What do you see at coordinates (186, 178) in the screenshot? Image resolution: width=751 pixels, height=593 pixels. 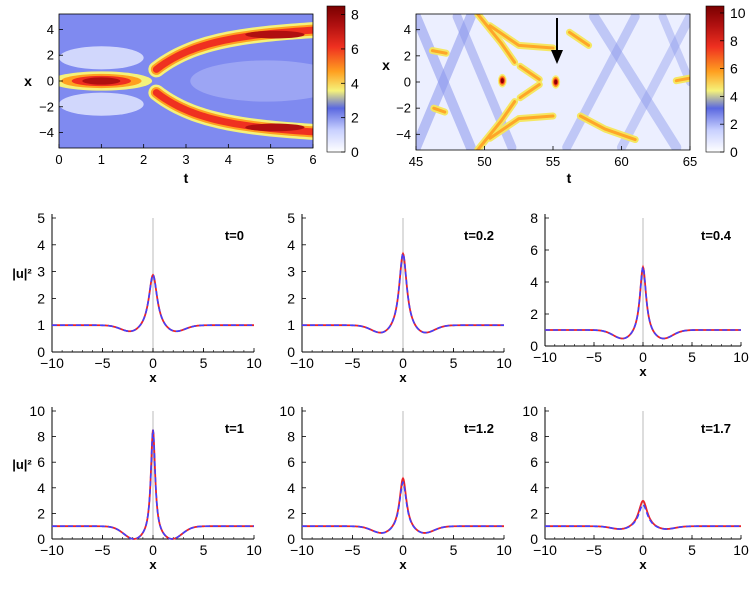 I see `heatmap-left-xlabel: t` at bounding box center [186, 178].